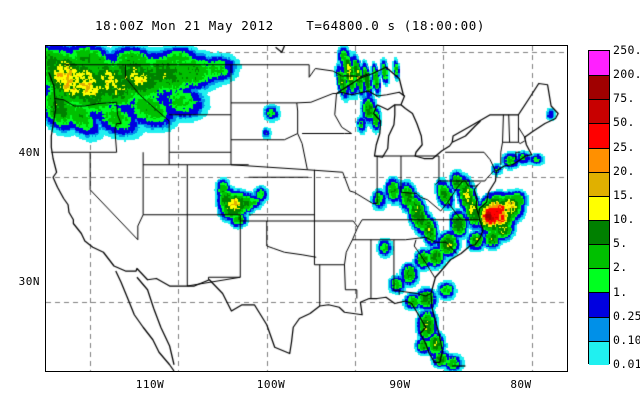 The height and width of the screenshot is (400, 640). What do you see at coordinates (624, 122) in the screenshot?
I see `colorbar-tick-label: 50.` at bounding box center [624, 122].